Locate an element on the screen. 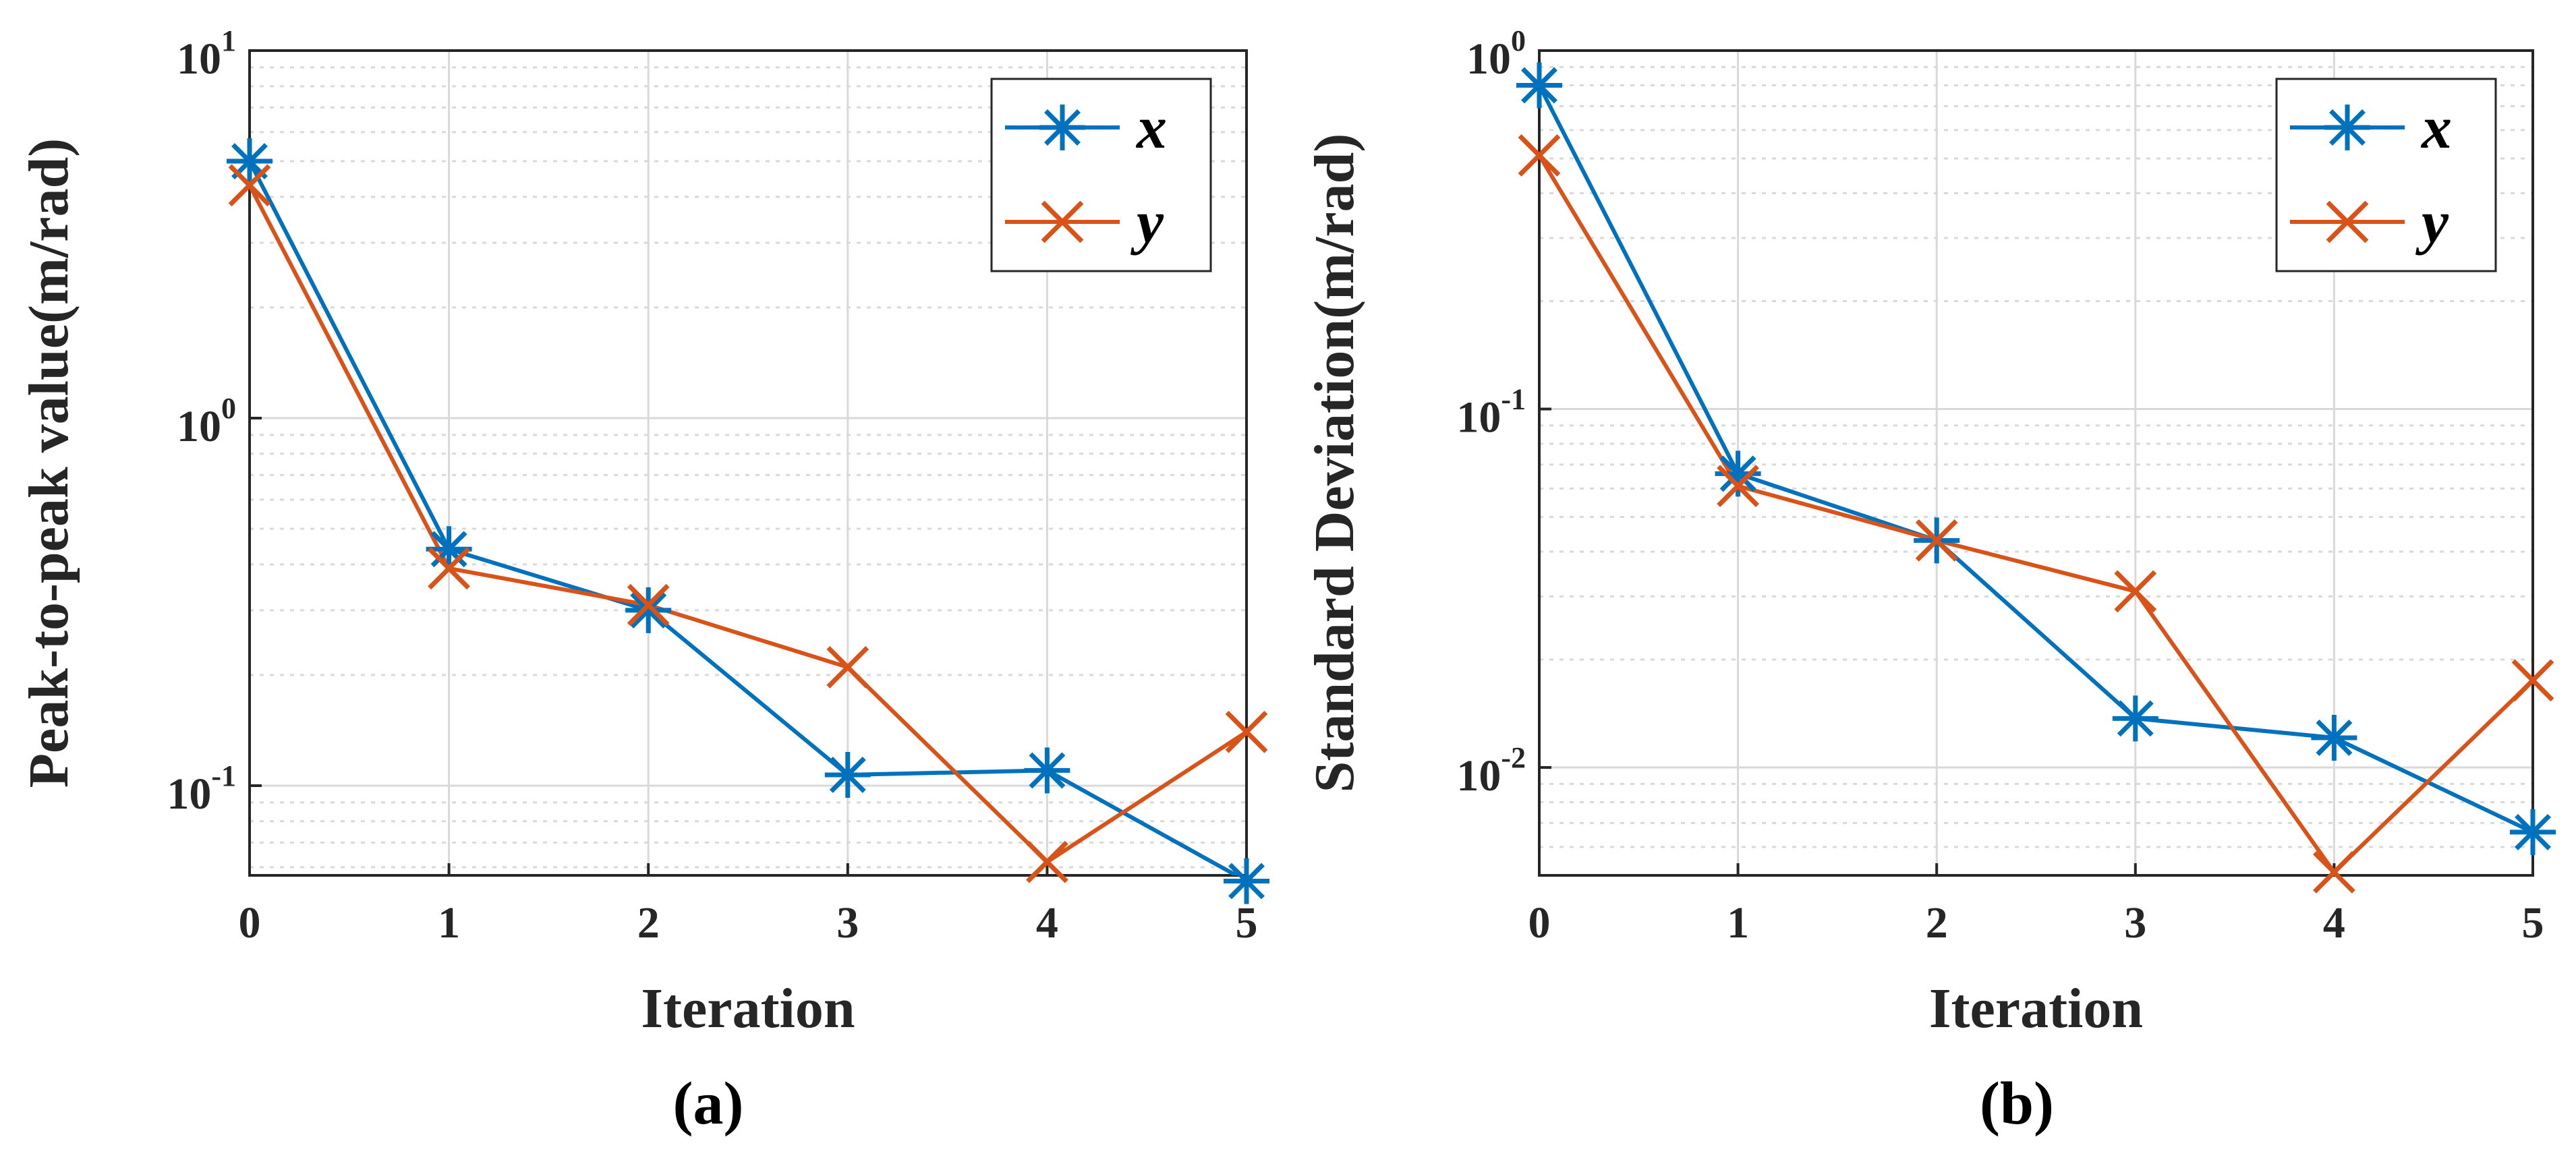 The image size is (2576, 1164). y-tick-label: 10¹ is located at coordinates (206, 54).